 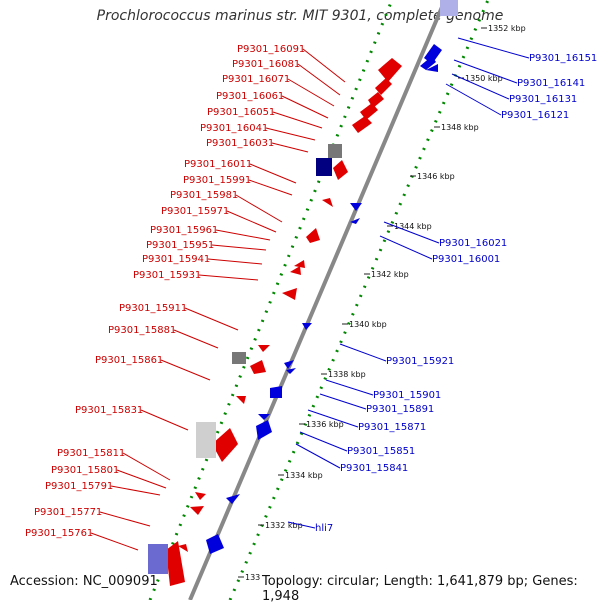 I want to click on forward-gene-label: P9301_15771, so click(x=68, y=512).